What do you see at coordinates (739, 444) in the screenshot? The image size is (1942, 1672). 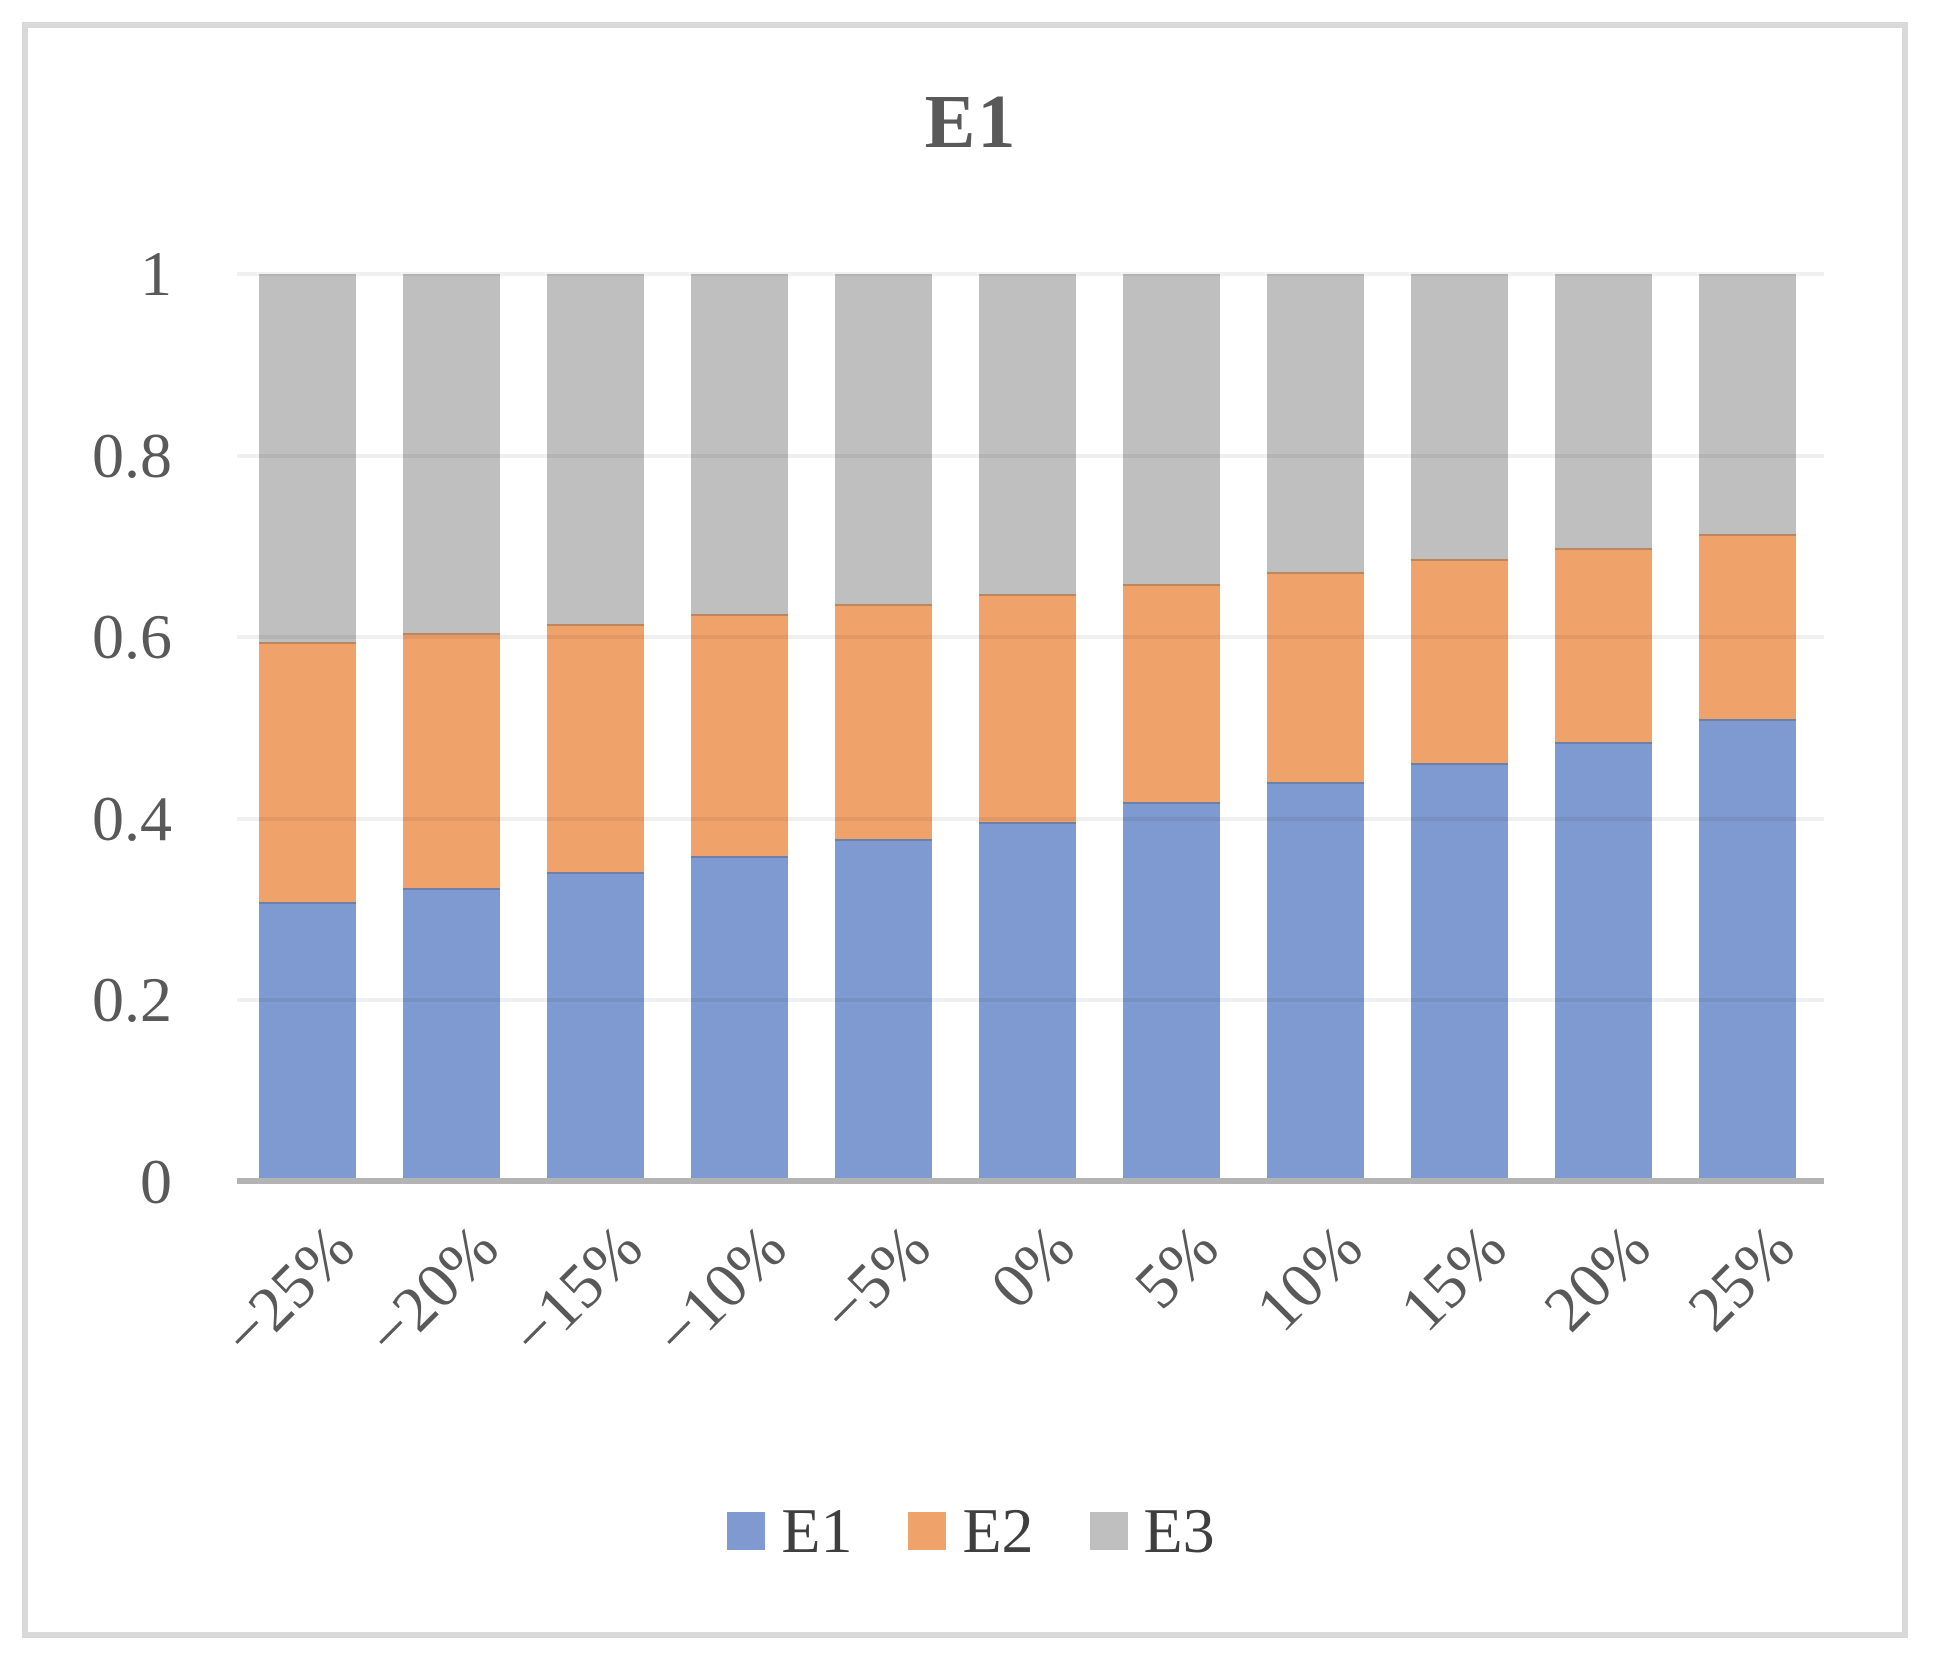 I see `bar-segment-E3-−10%` at bounding box center [739, 444].